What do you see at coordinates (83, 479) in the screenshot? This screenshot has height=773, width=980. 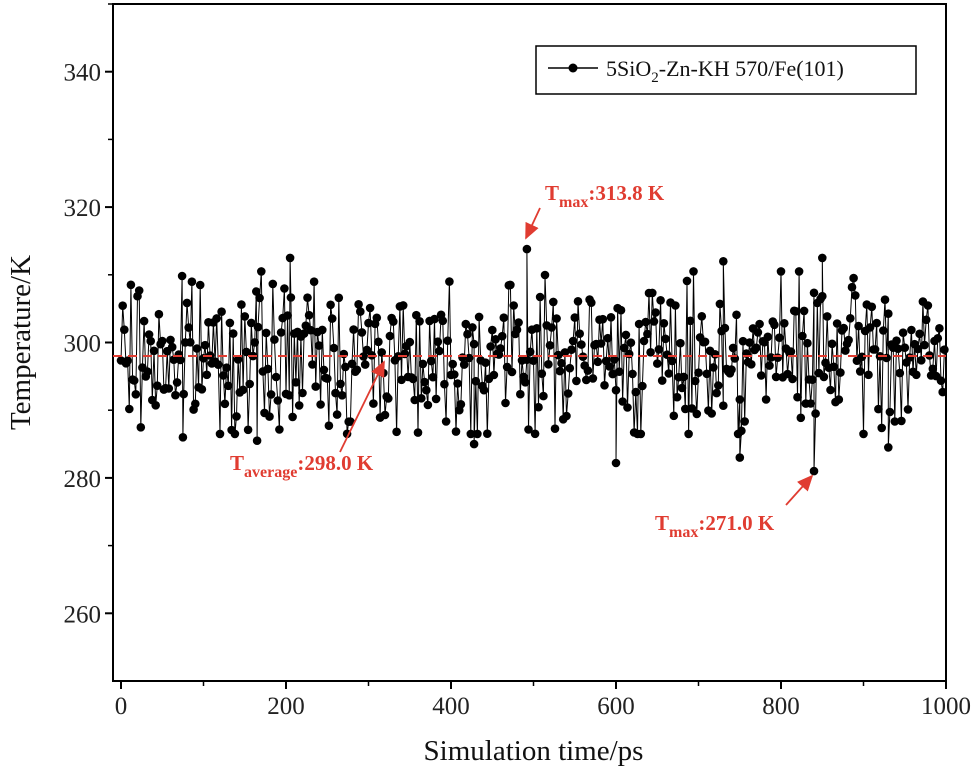 I see `y-tick-label: 280` at bounding box center [83, 479].